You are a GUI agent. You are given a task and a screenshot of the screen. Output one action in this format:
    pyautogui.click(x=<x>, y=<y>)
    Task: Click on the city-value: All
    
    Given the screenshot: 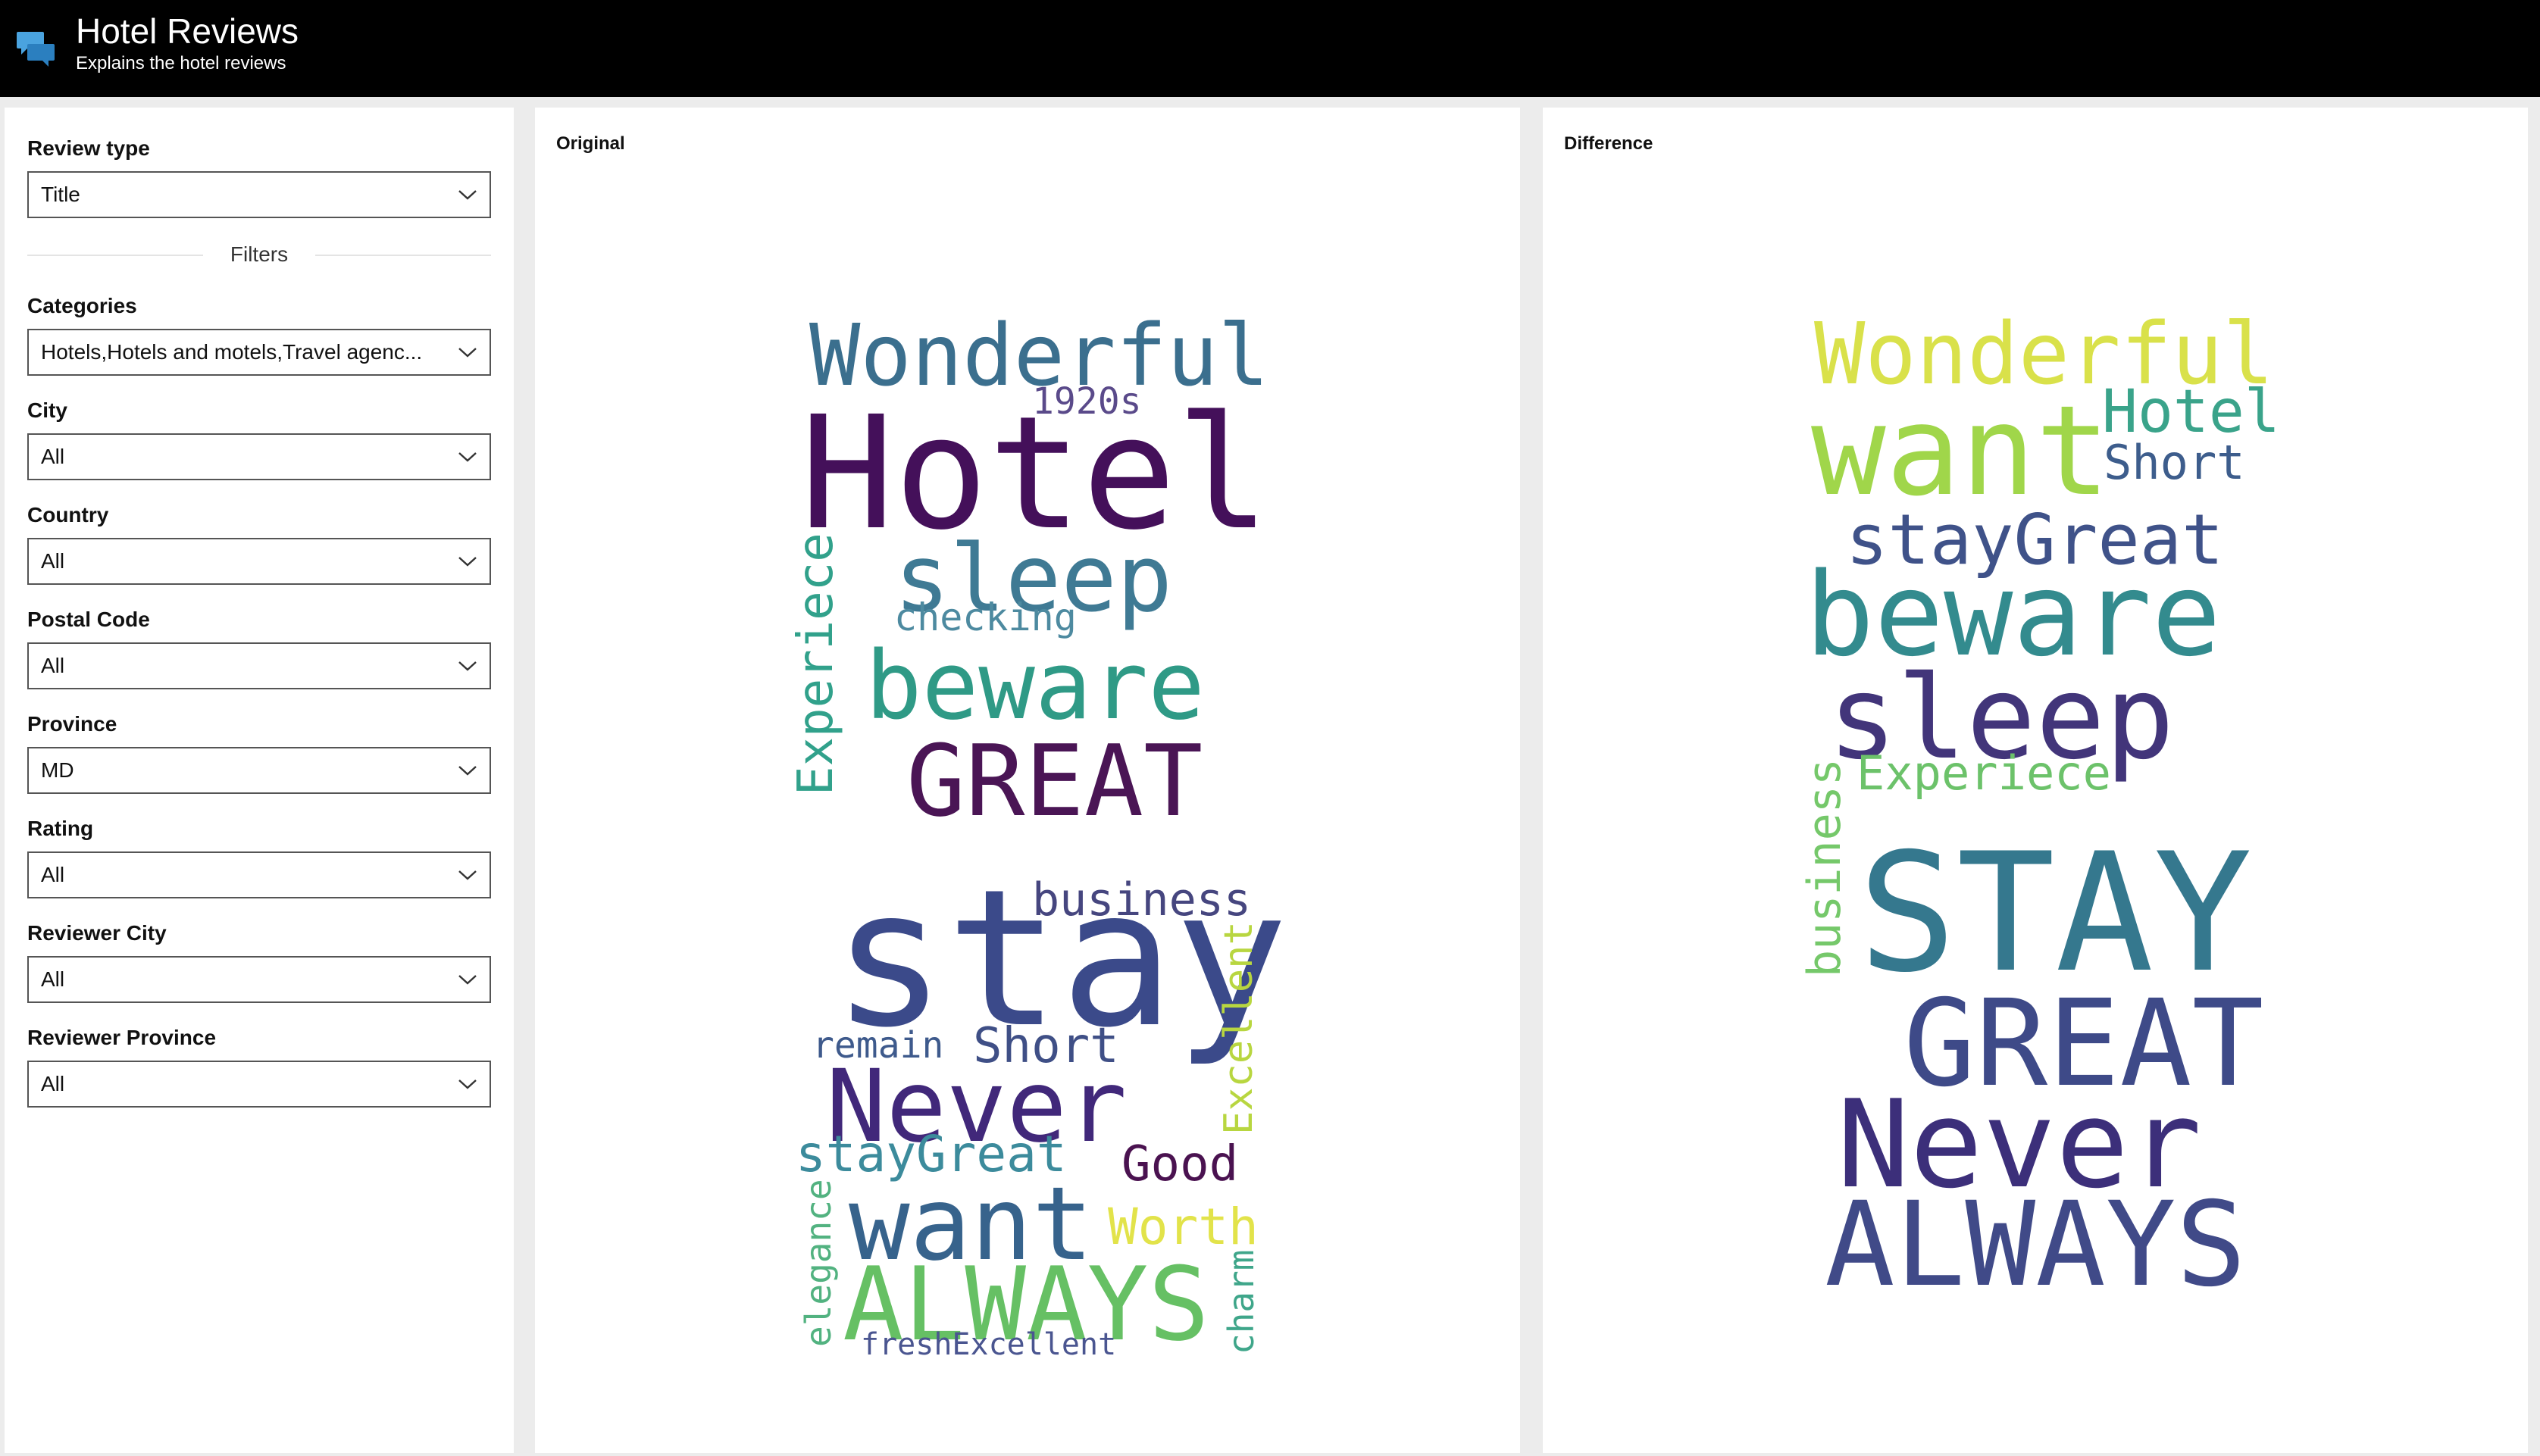 What is the action you would take?
    pyautogui.click(x=53, y=456)
    